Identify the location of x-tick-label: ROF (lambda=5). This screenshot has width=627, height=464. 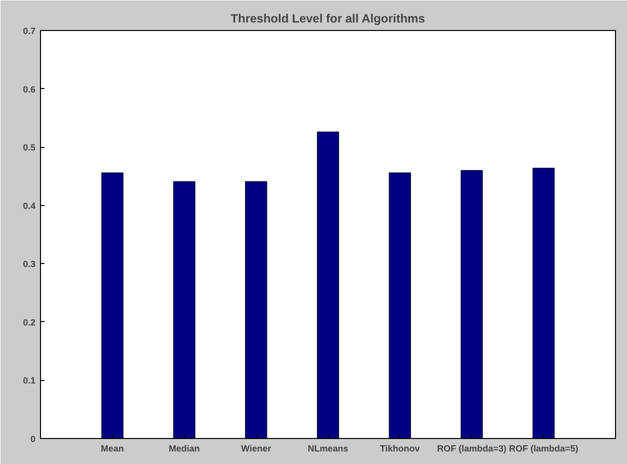
(543, 449).